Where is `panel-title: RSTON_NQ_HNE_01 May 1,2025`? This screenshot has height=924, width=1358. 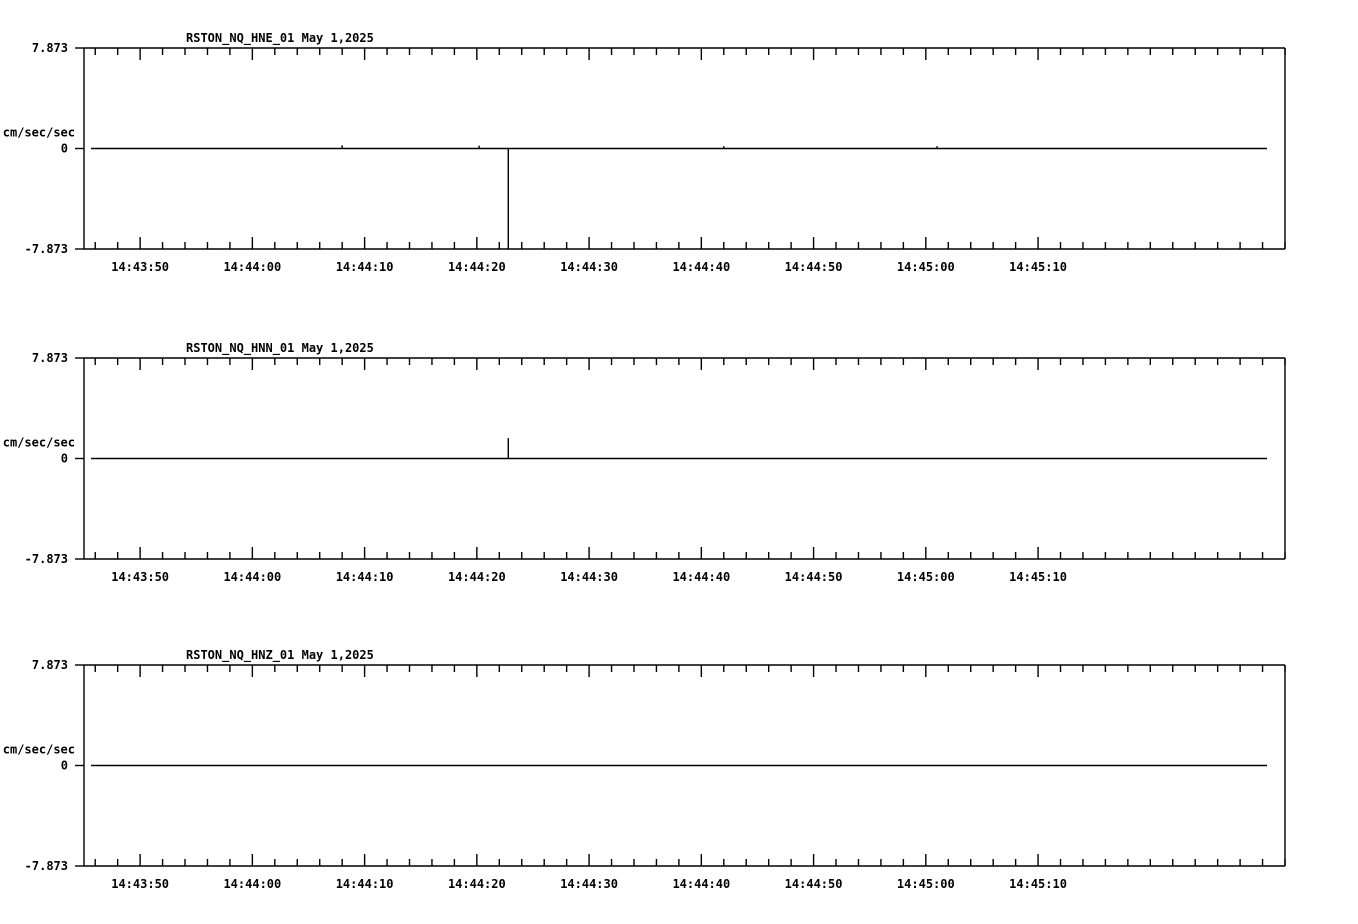
panel-title: RSTON_NQ_HNE_01 May 1,2025 is located at coordinates (280, 38).